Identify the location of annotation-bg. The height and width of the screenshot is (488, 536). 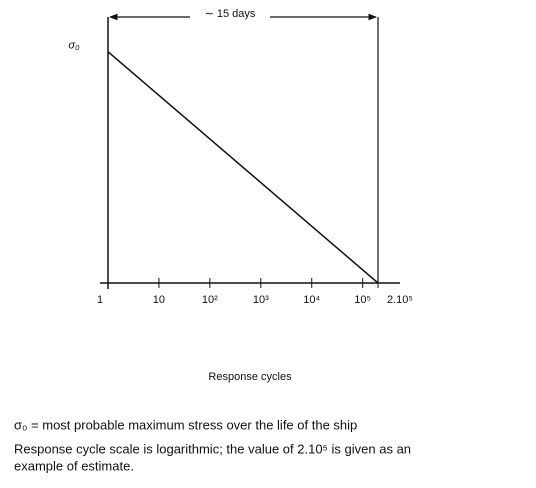
(230, 16).